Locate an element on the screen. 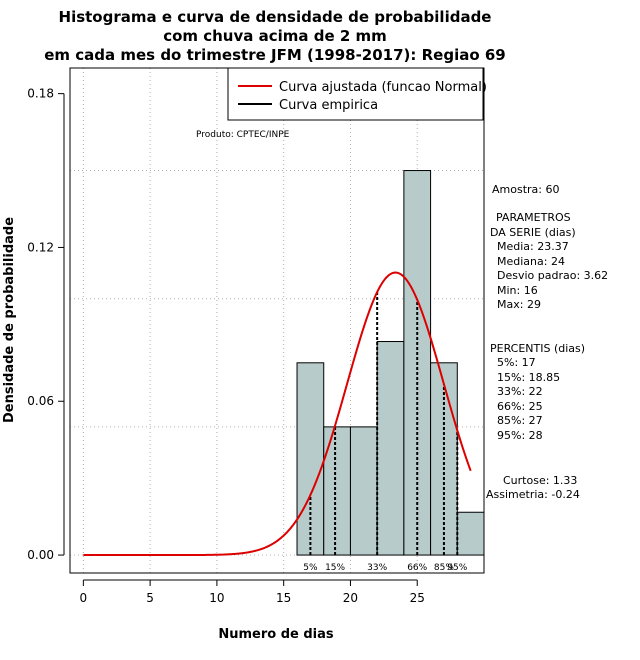 This screenshot has height=660, width=640. percentile-label: 85% is located at coordinates (444, 568).